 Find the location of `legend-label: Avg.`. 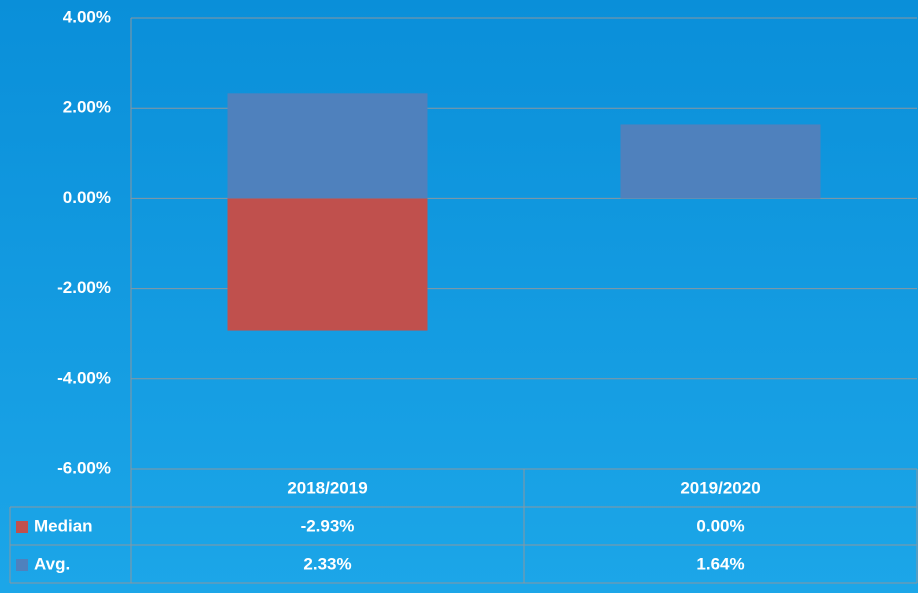

legend-label: Avg. is located at coordinates (52, 563).